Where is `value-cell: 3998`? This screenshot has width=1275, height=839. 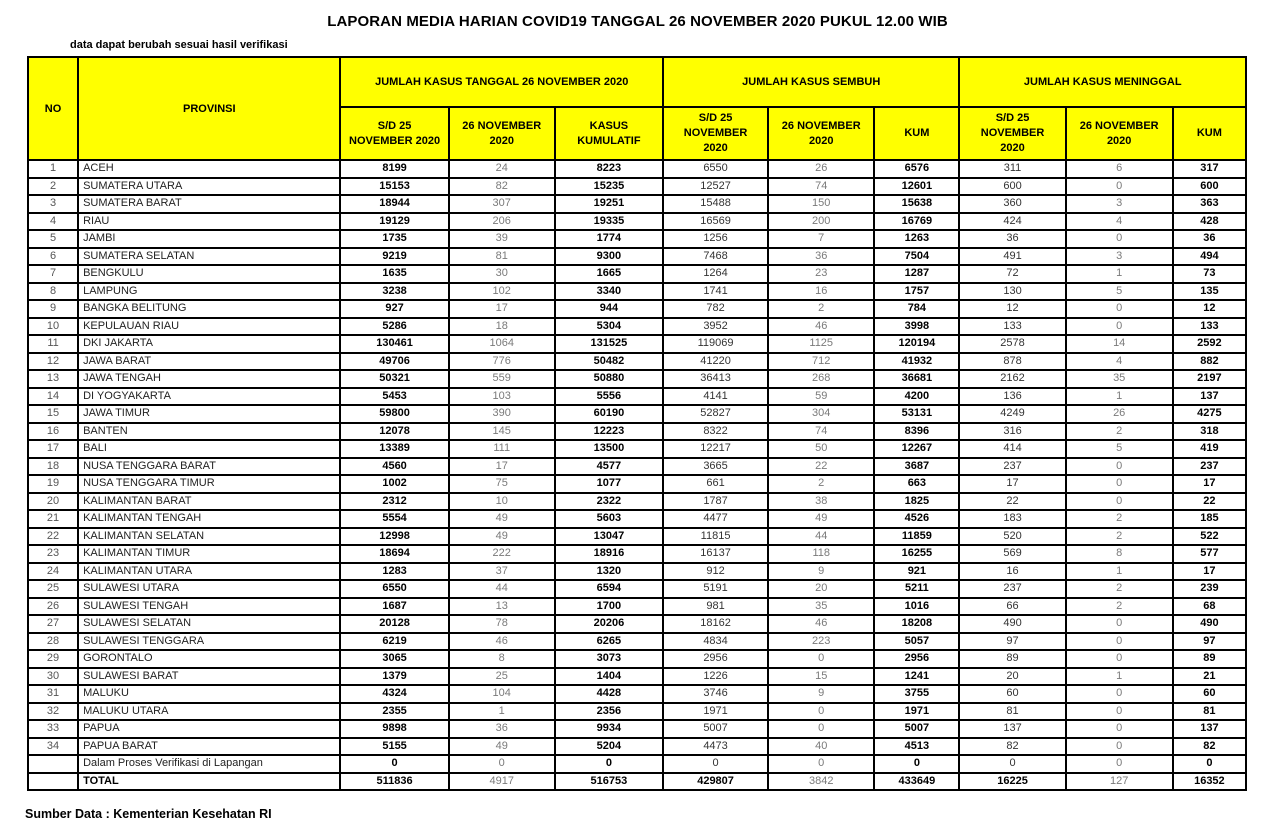
value-cell: 3998 is located at coordinates (917, 326).